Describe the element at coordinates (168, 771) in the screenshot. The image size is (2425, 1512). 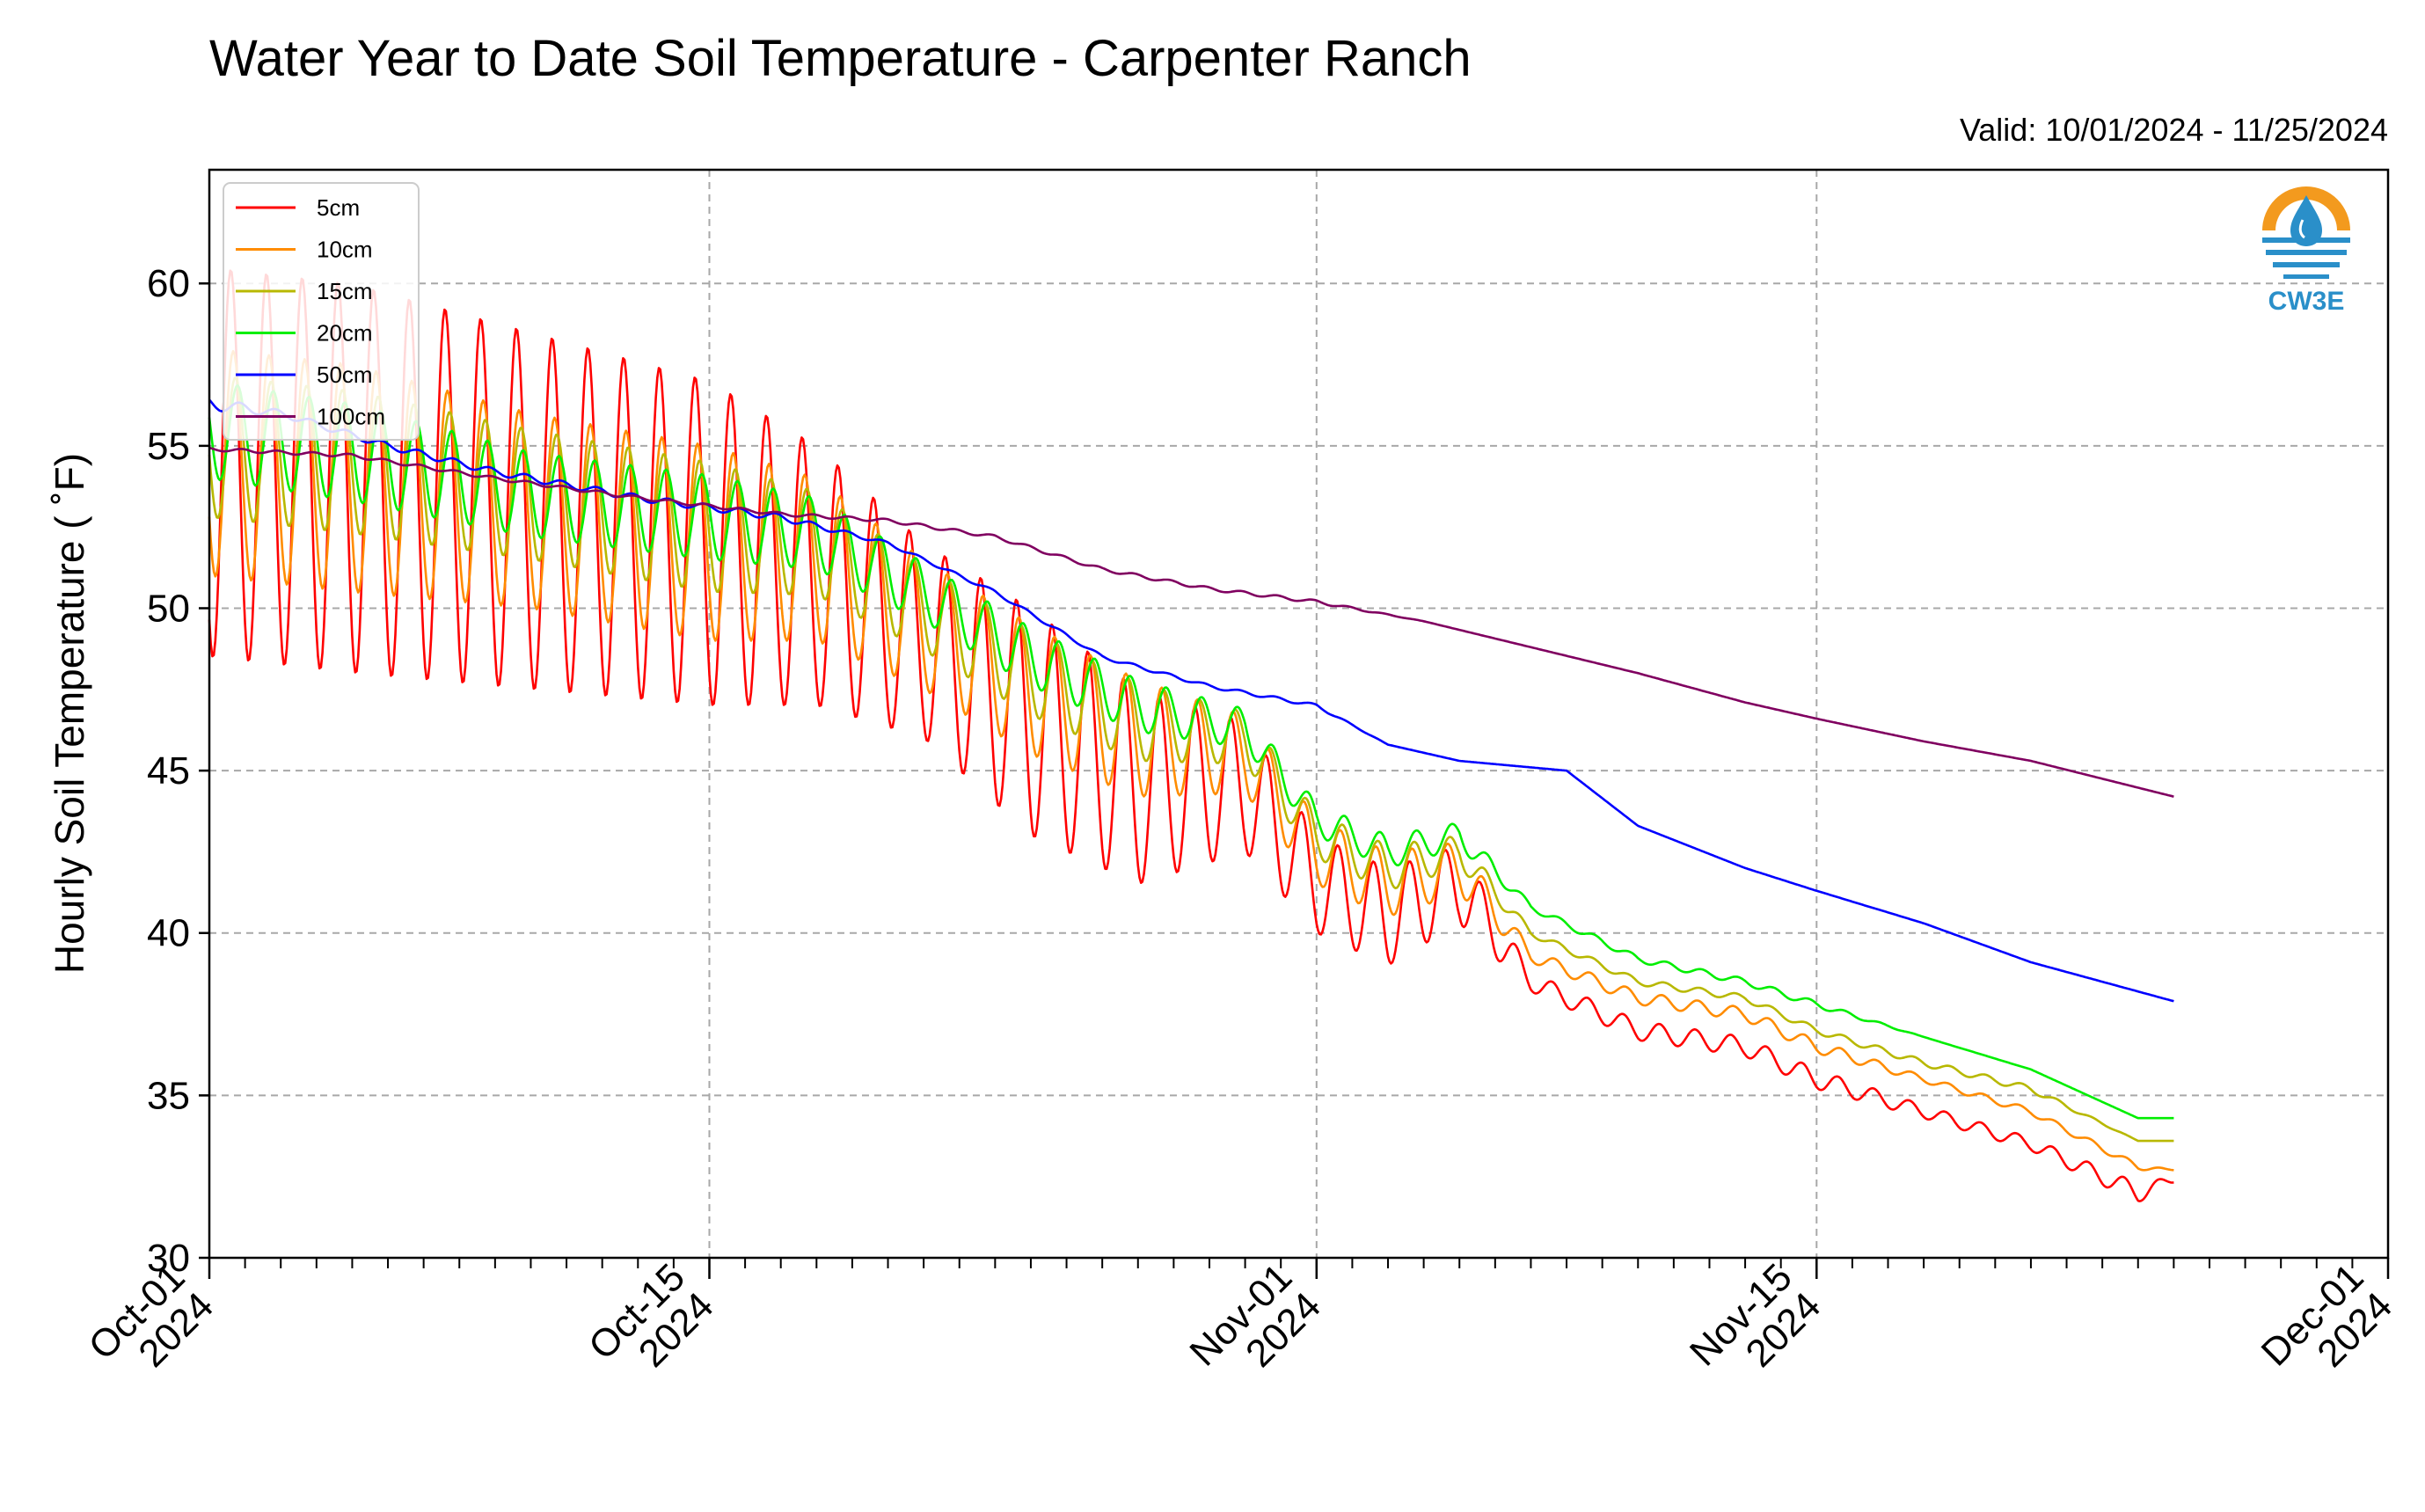
I see `y-tick-label: 45` at that location.